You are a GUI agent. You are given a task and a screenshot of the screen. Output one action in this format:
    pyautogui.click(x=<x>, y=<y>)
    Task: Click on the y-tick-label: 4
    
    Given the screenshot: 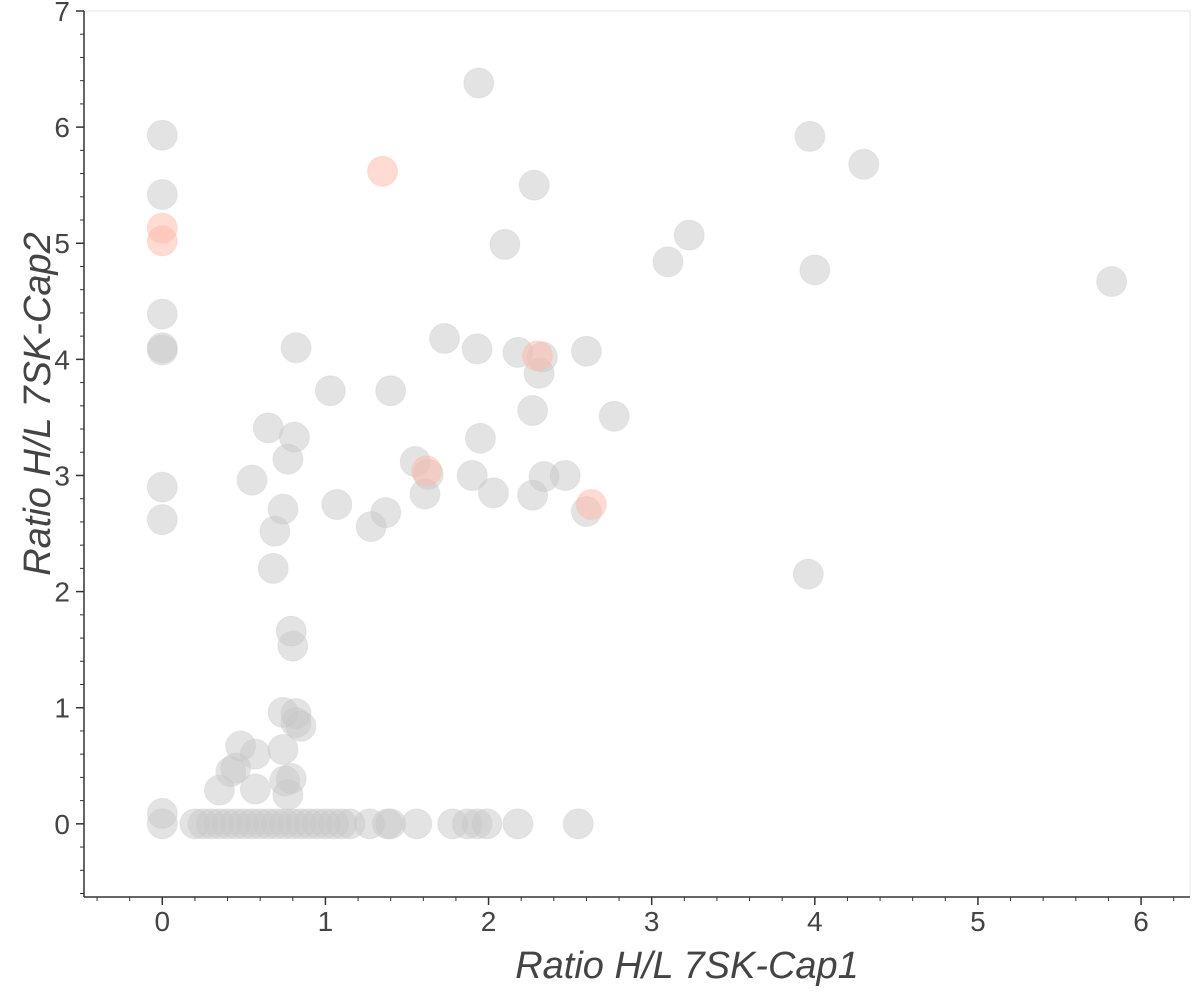 What is the action you would take?
    pyautogui.click(x=62, y=359)
    